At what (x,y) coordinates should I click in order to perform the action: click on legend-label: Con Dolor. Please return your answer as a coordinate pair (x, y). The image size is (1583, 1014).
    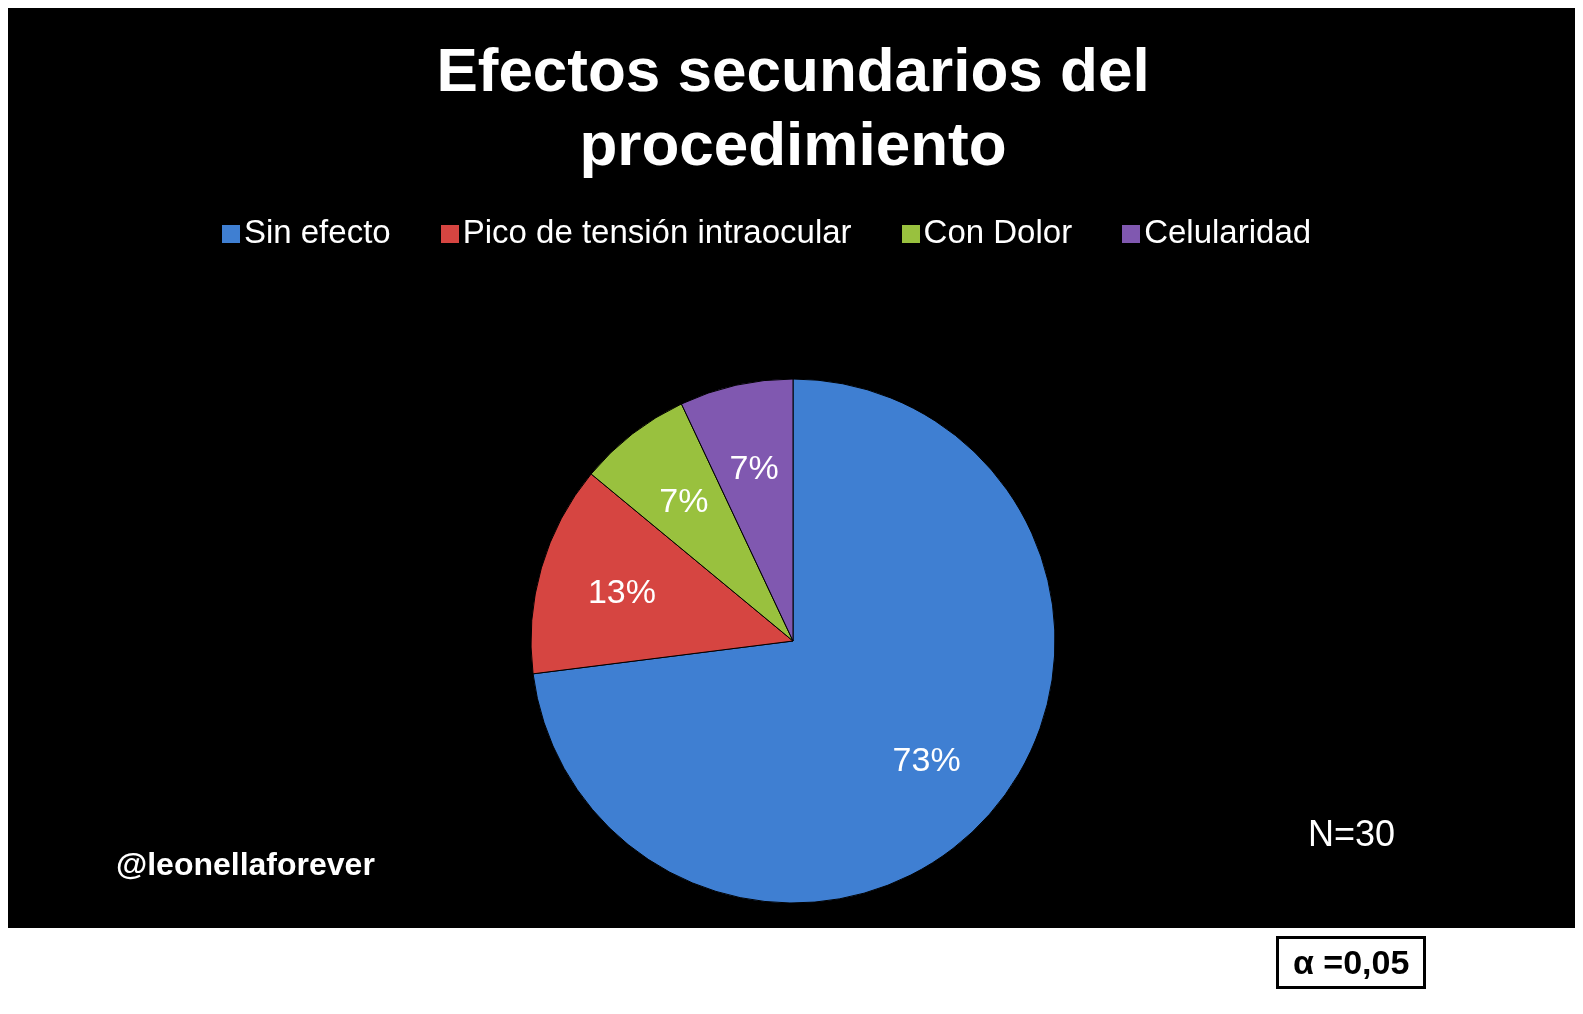
    Looking at the image, I should click on (998, 231).